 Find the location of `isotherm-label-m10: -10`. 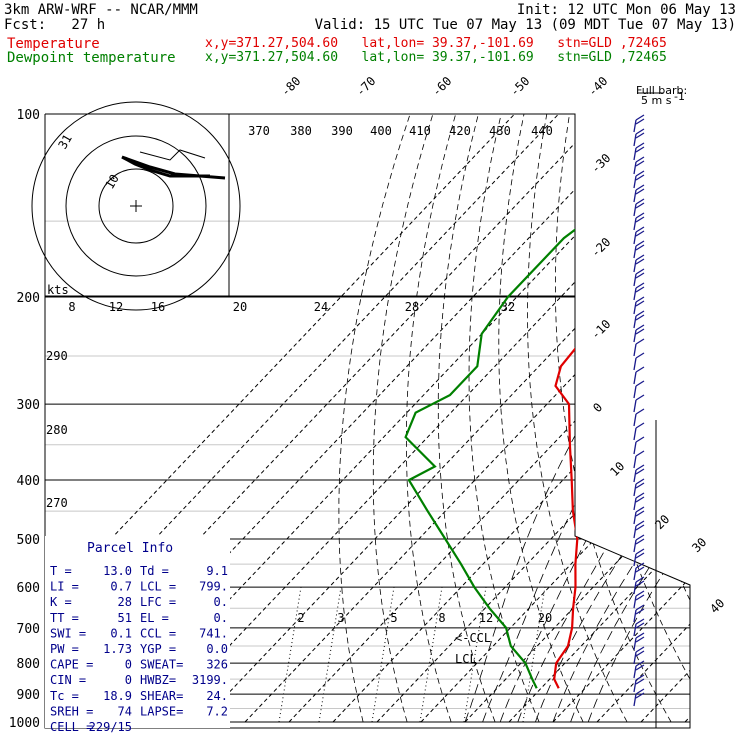

isotherm-label-m10: -10 is located at coordinates (600, 329).